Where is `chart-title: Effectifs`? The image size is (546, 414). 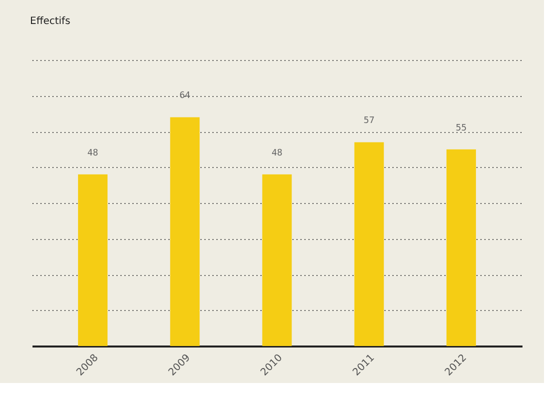 chart-title: Effectifs is located at coordinates (50, 21).